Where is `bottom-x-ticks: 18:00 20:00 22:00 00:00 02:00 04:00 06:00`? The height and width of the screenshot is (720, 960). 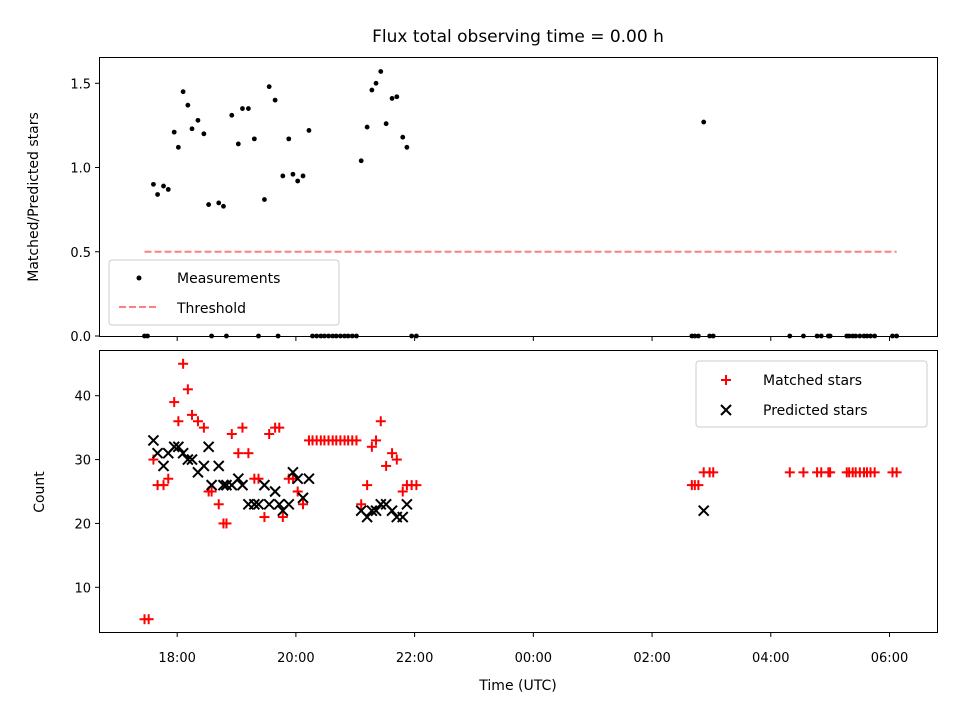
bottom-x-ticks: 18:00 20:00 22:00 00:00 02:00 04:00 06:00 is located at coordinates (533, 649).